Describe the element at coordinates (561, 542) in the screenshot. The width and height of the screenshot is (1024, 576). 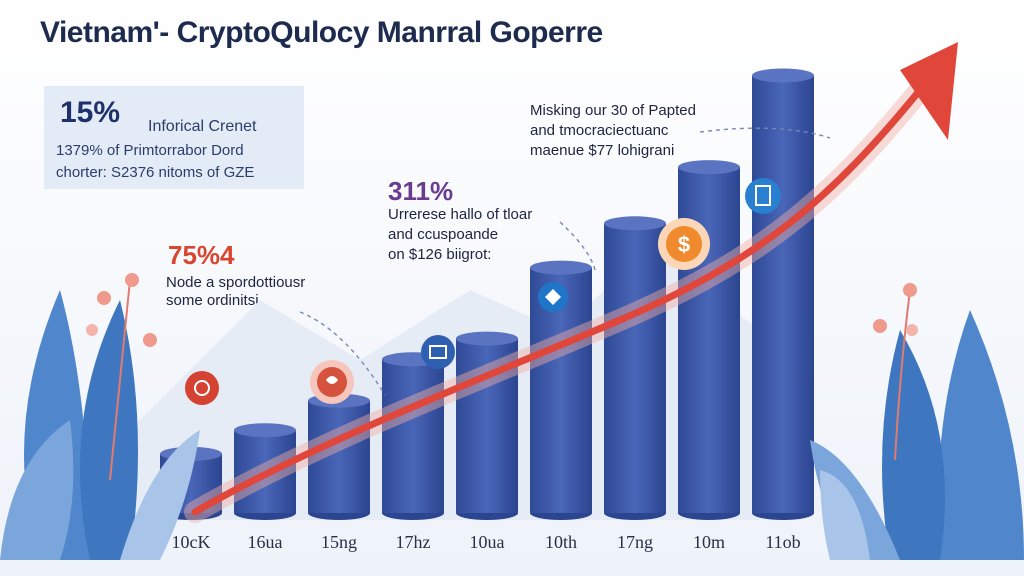
I see `x-tick-label: 10th` at that location.